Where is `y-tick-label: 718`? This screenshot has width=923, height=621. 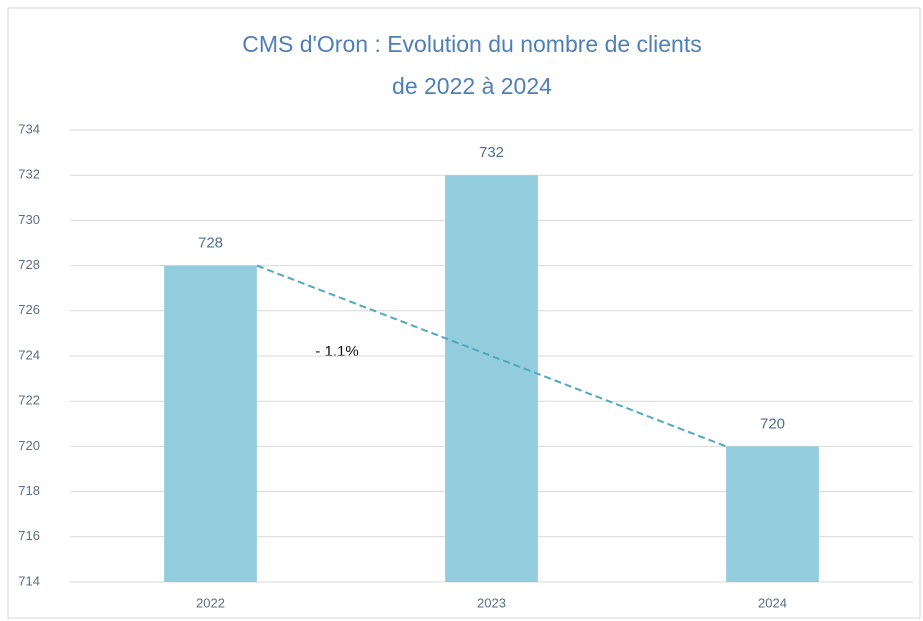
y-tick-label: 718 is located at coordinates (29, 490).